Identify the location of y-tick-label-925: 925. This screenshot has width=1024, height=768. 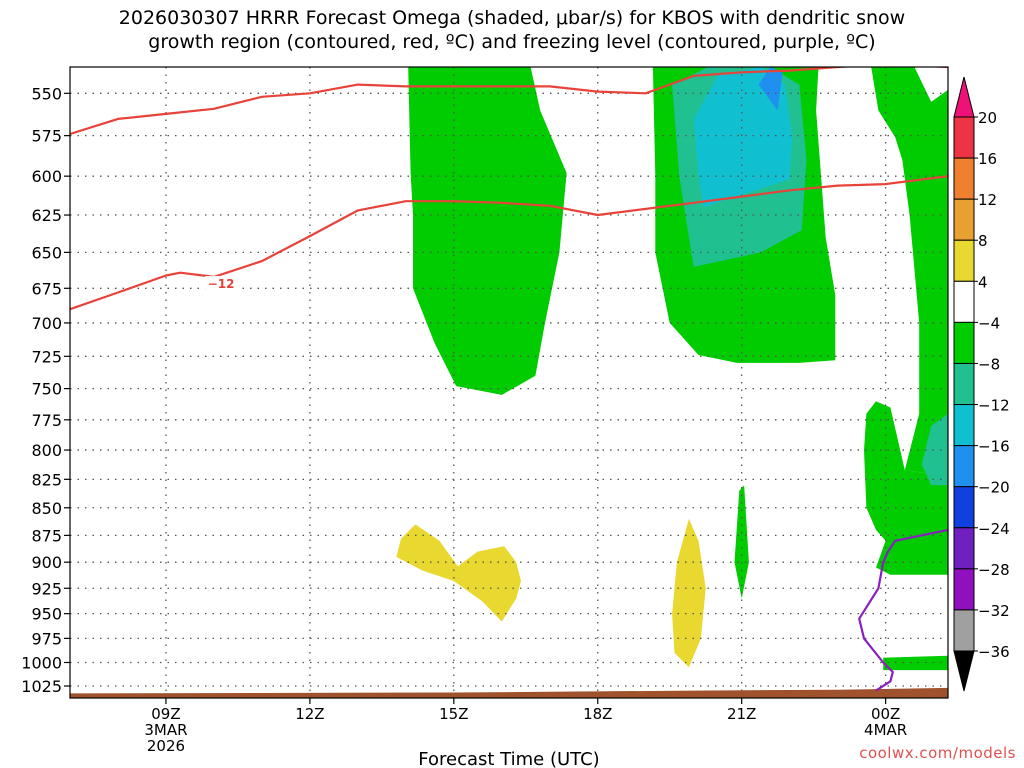
(46, 588).